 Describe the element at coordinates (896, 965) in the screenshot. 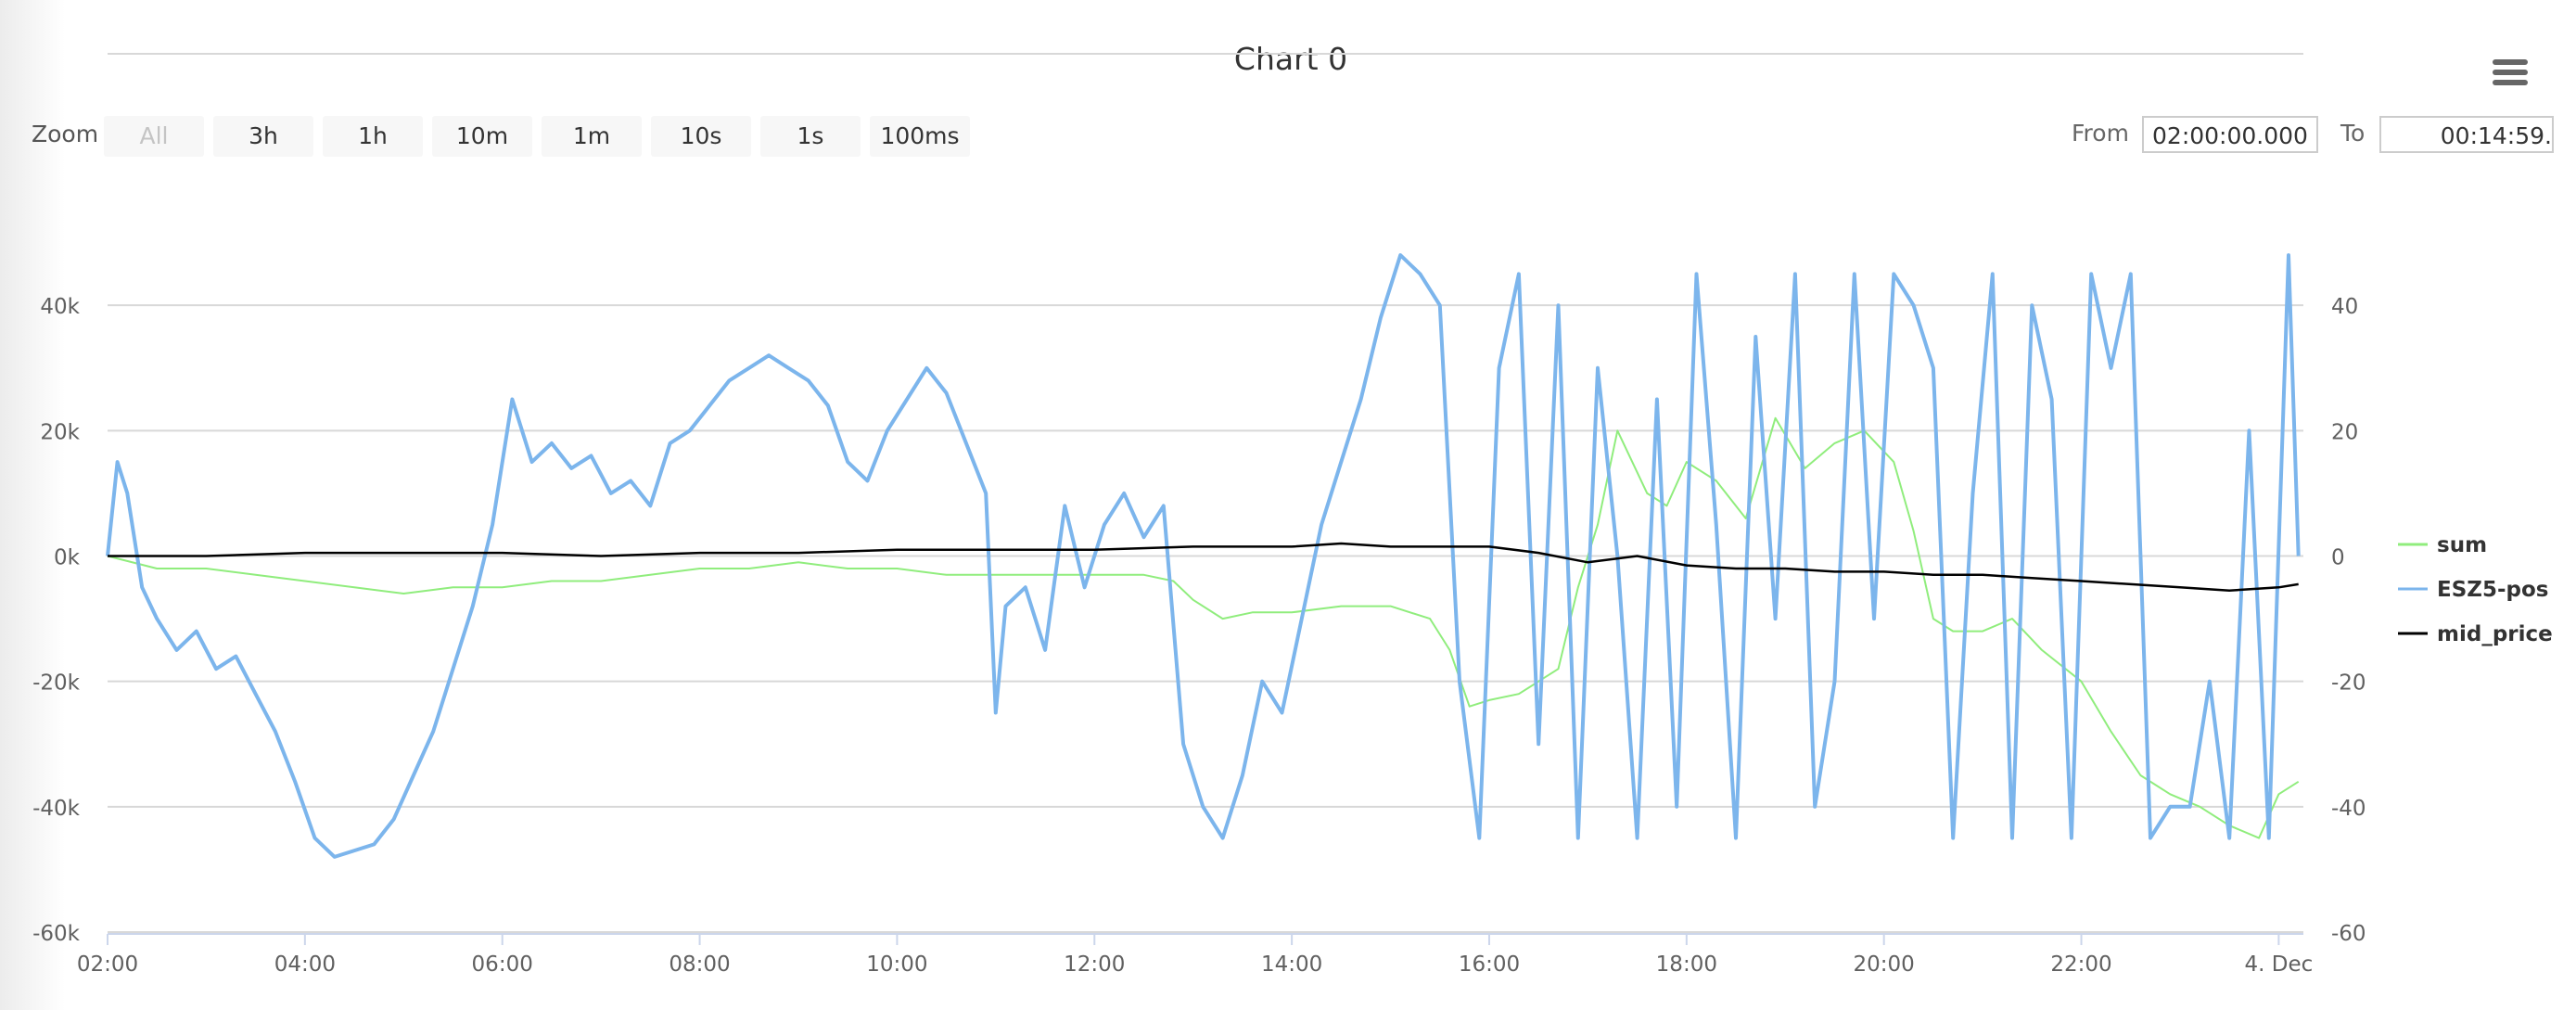

I see `x-tick-label: 10:00` at that location.